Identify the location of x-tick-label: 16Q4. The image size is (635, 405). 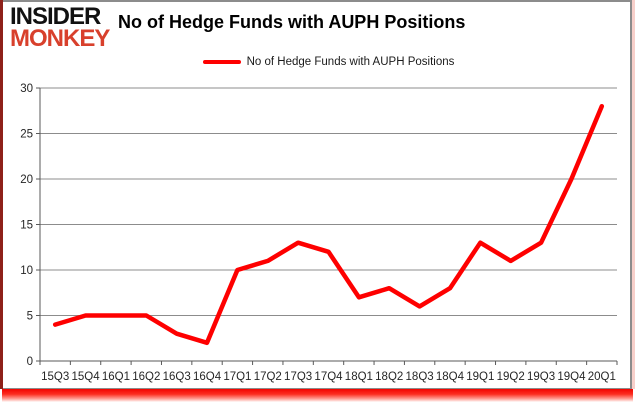
(207, 377).